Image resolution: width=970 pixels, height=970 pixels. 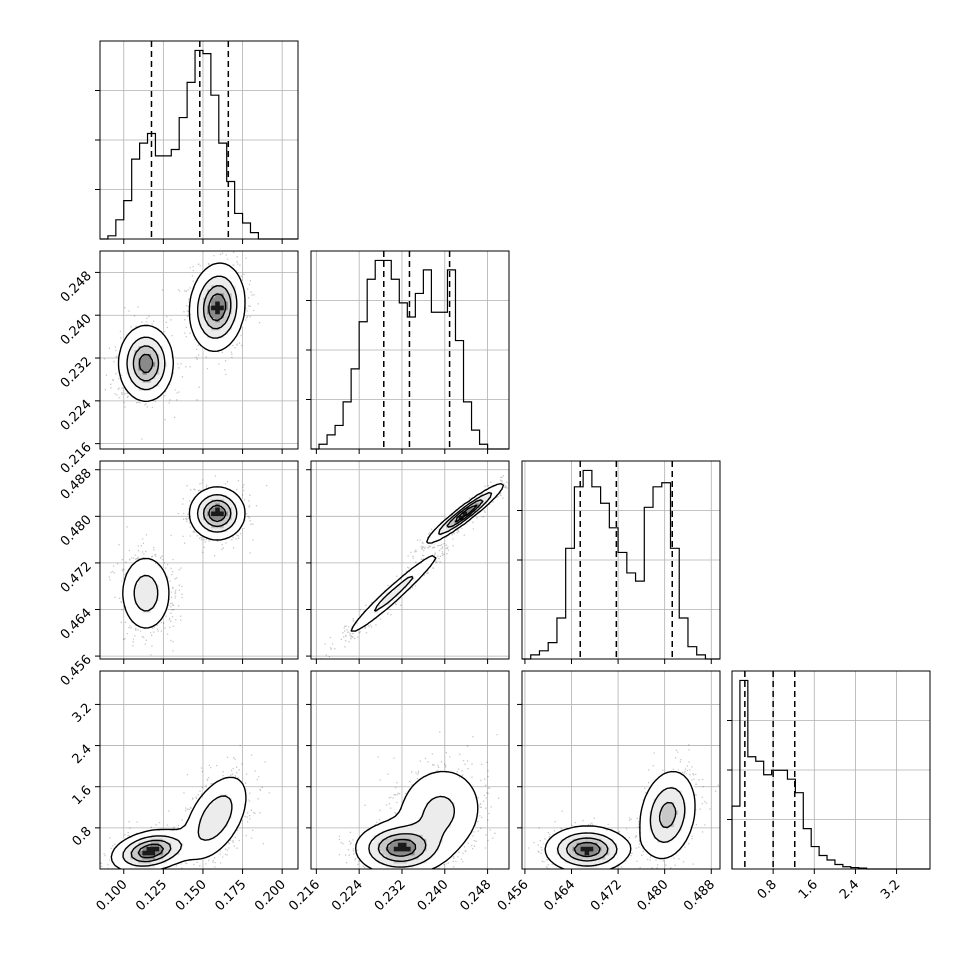 What do you see at coordinates (270, 895) in the screenshot?
I see `x-tick-label: 0.200` at bounding box center [270, 895].